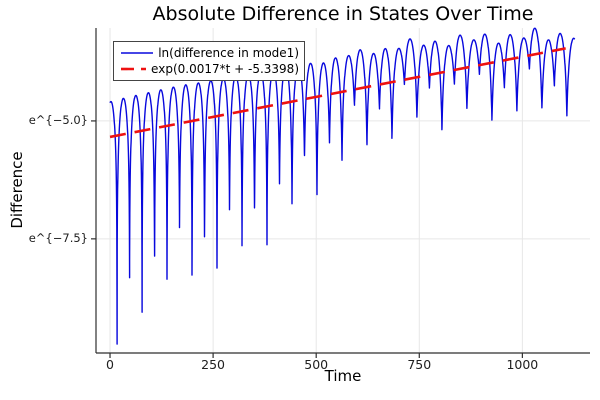 The image size is (600, 400). Describe the element at coordinates (110, 364) in the screenshot. I see `x-tick-label: 0` at that location.